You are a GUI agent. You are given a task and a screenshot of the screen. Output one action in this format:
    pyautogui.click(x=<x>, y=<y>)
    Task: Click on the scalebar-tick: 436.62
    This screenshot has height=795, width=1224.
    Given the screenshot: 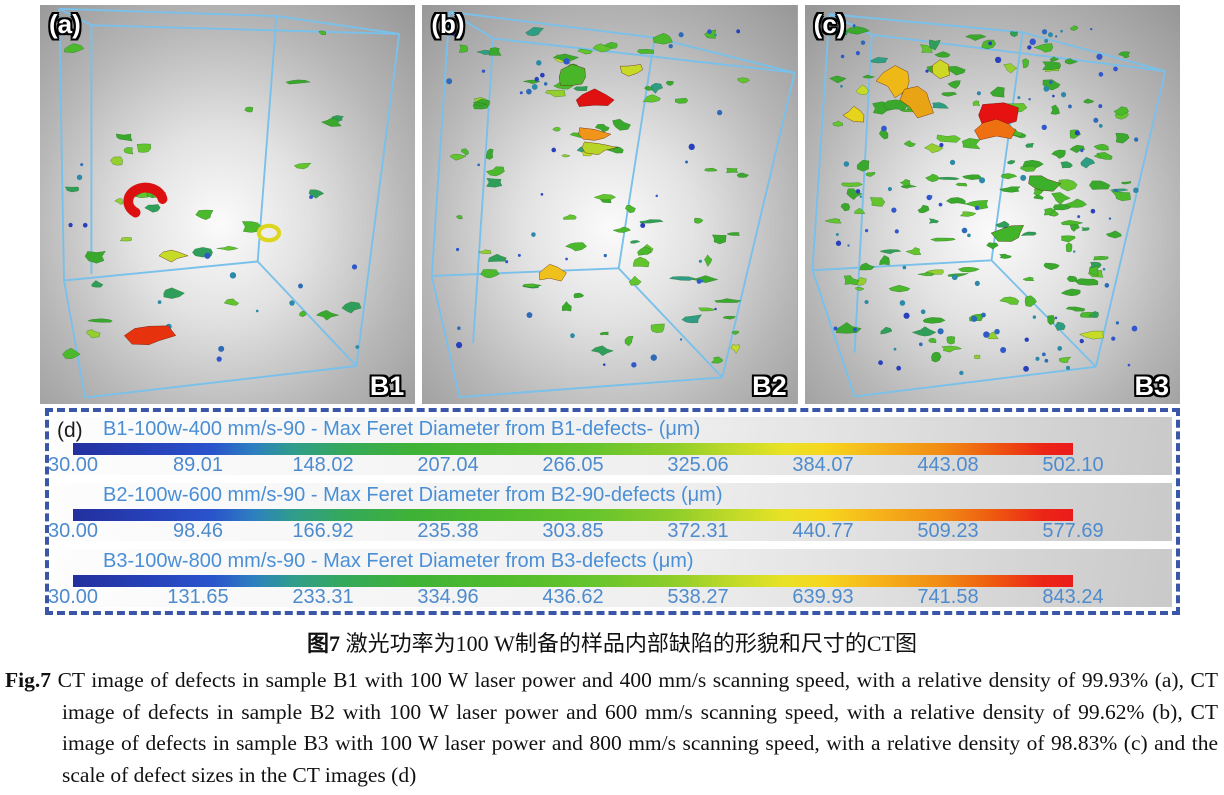 What is the action you would take?
    pyautogui.click(x=573, y=597)
    